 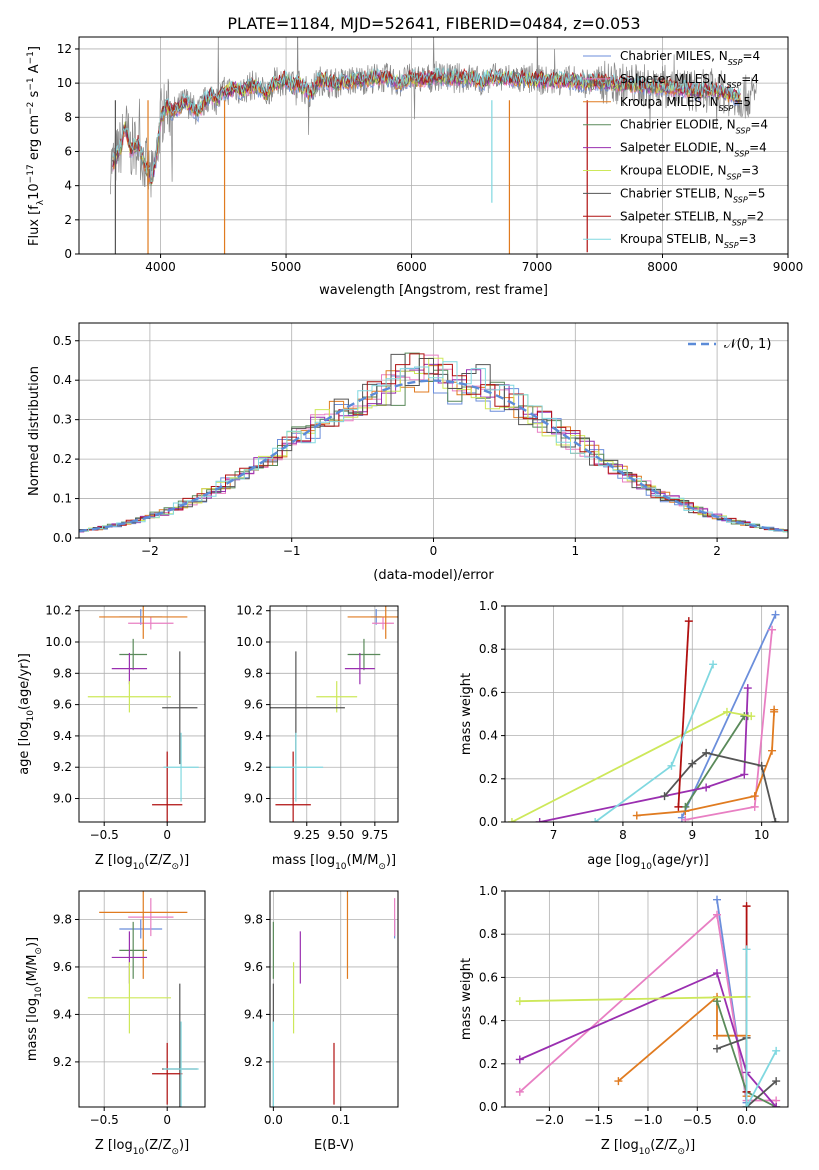 I want to click on x-tick-label: 7000, so click(x=537, y=267).